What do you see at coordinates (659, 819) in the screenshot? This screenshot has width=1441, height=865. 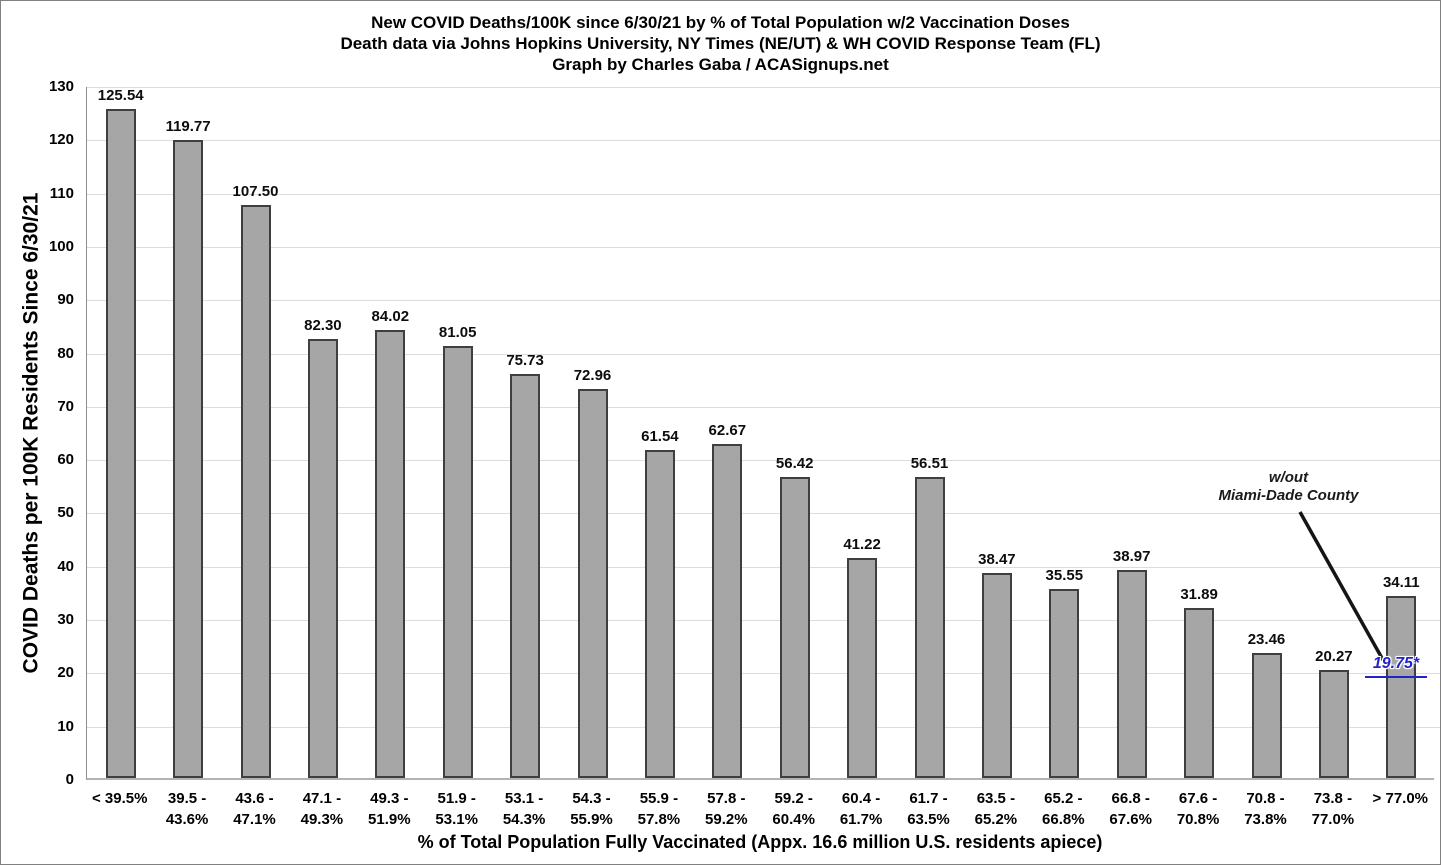 I see `x-tick-line: 57.8%` at bounding box center [659, 819].